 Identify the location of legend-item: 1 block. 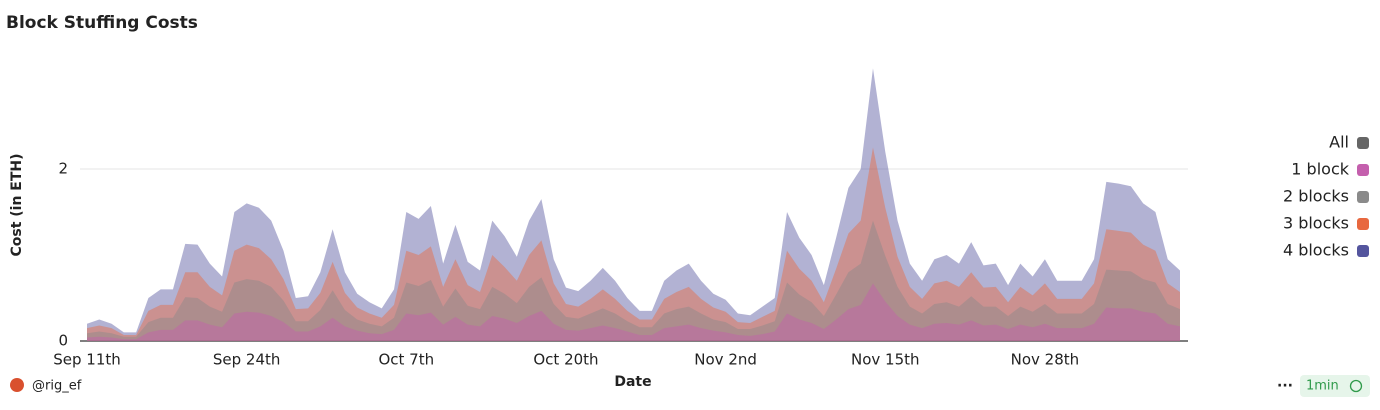
(1330, 169).